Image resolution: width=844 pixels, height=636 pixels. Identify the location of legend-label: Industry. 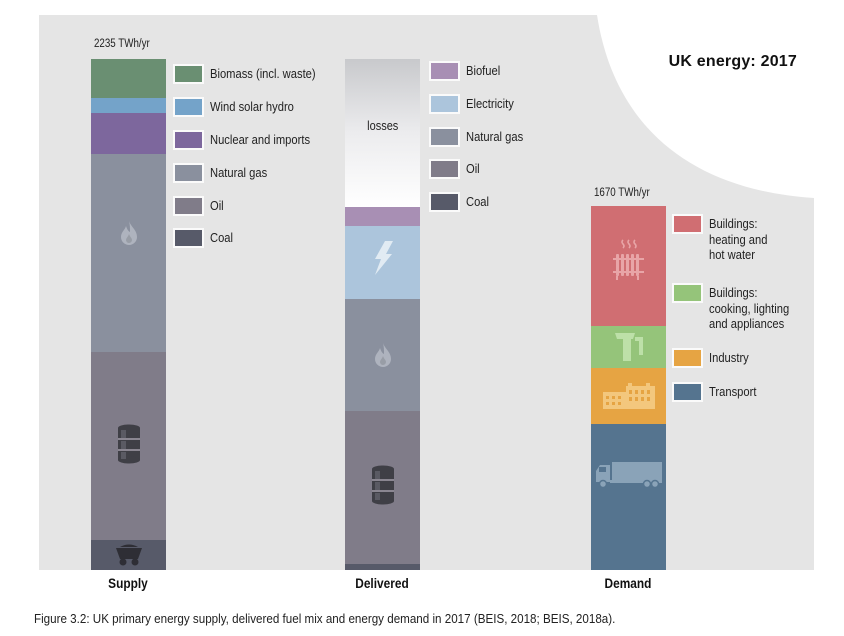
(729, 357).